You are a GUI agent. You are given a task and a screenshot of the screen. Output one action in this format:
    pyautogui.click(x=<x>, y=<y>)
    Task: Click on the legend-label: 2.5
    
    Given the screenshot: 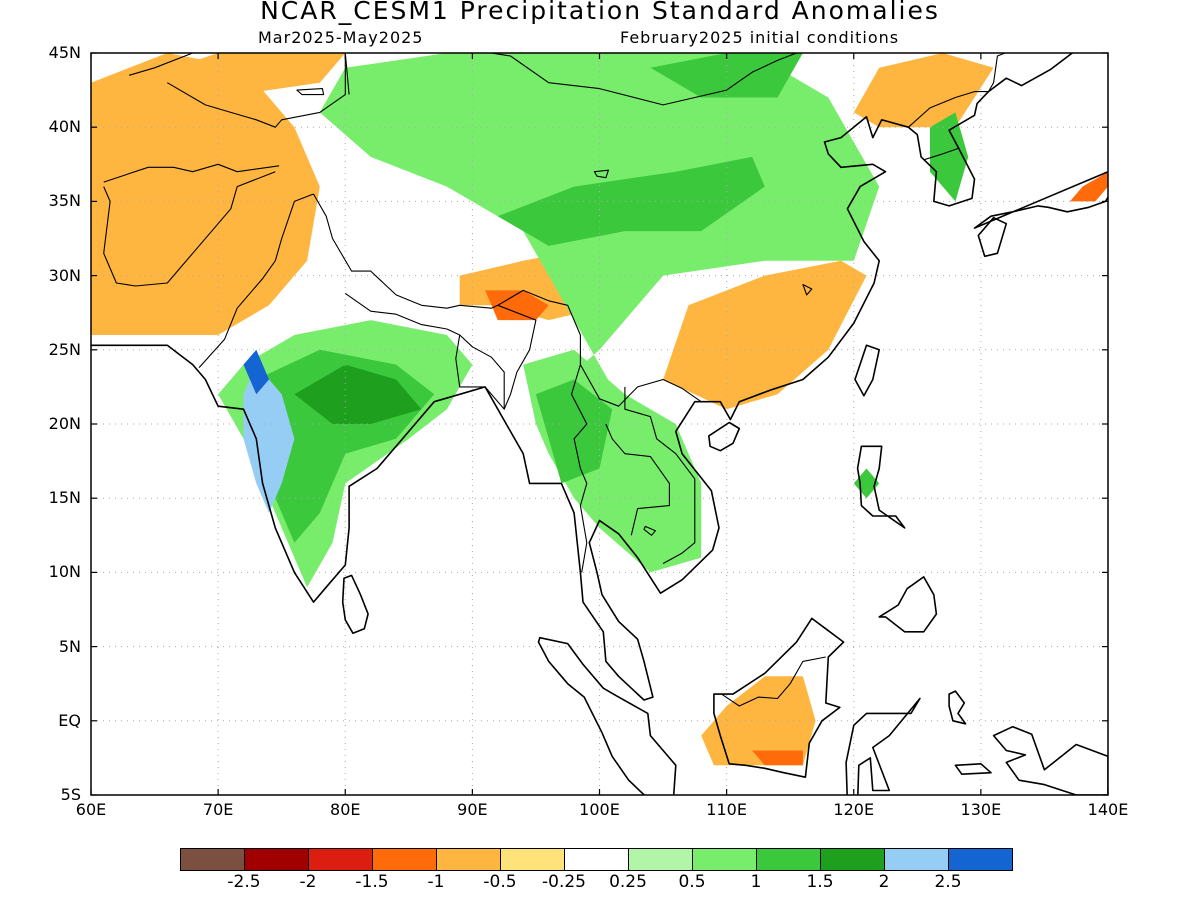 What is the action you would take?
    pyautogui.click(x=948, y=882)
    